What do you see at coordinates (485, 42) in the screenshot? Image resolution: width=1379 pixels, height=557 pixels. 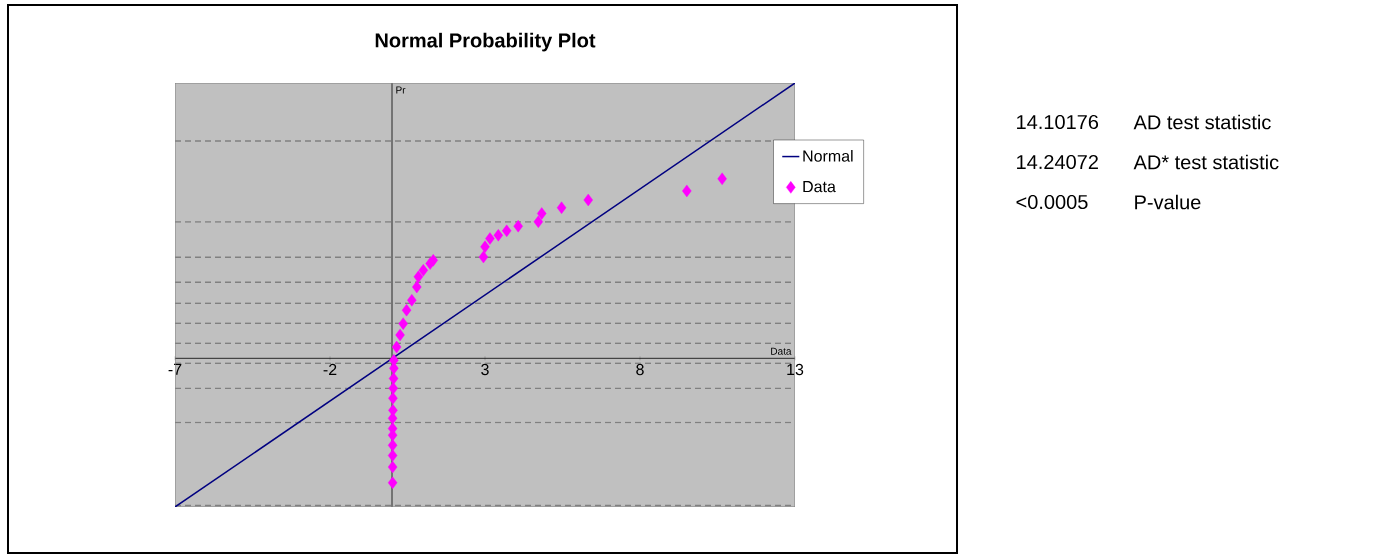 I see `chart-title: Normal Probability Plot` at bounding box center [485, 42].